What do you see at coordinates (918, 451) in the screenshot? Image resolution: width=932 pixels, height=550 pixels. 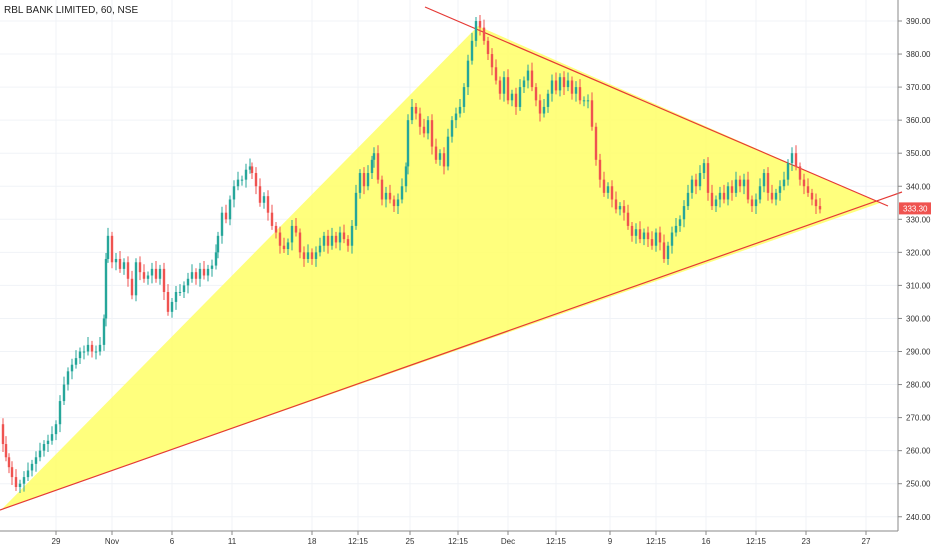 I see `y-tick-label: 260.00` at bounding box center [918, 451].